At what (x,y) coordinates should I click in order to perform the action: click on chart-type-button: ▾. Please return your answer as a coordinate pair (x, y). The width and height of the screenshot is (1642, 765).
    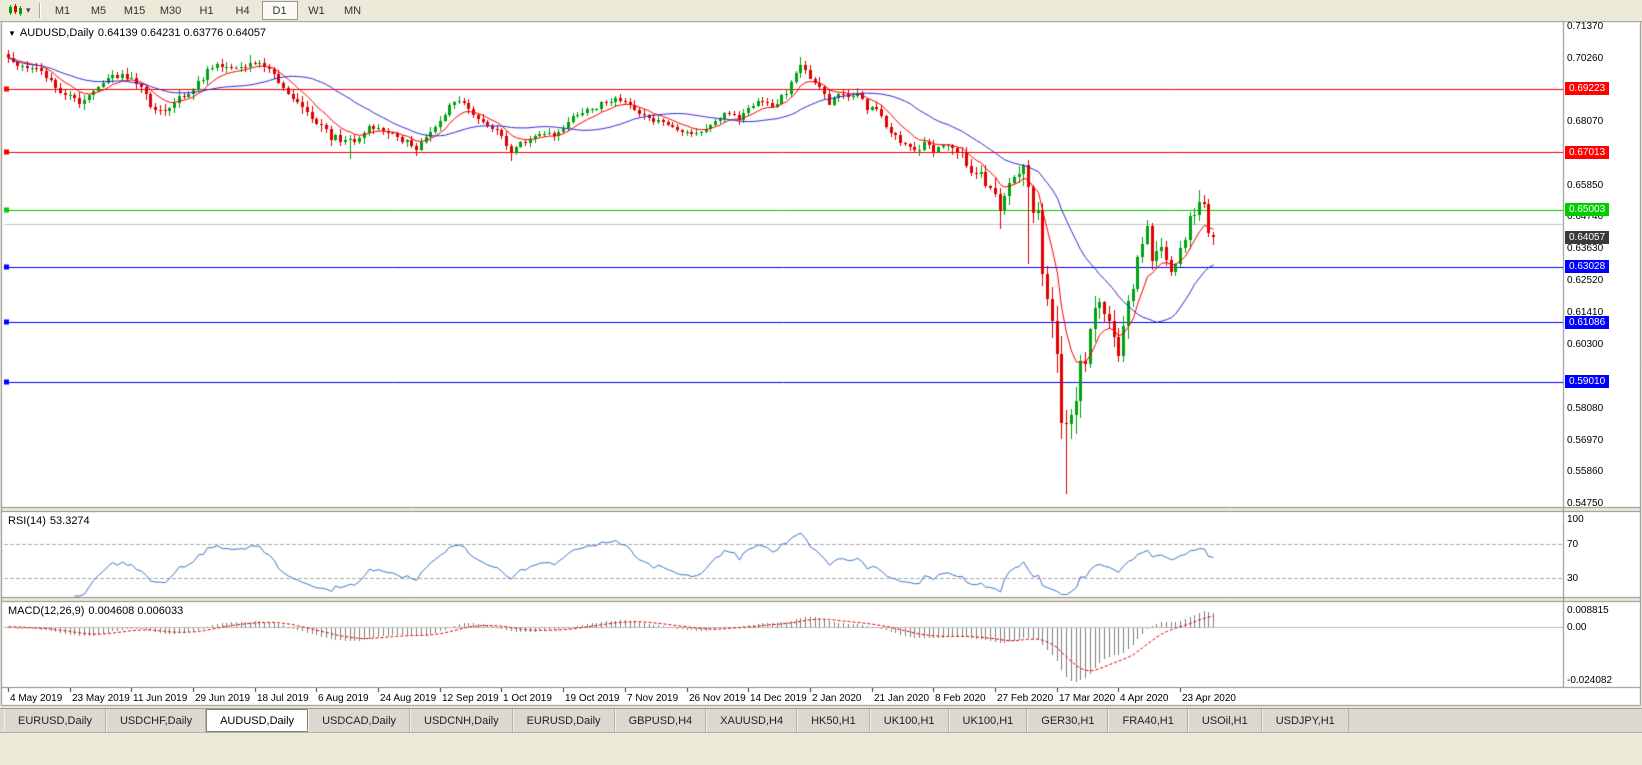
    Looking at the image, I should click on (19, 11).